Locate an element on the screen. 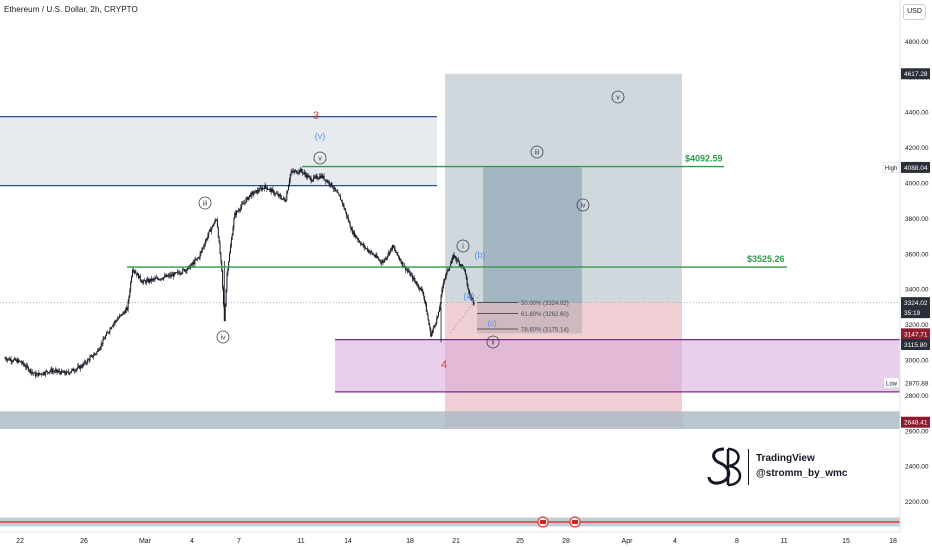 The width and height of the screenshot is (932, 550). wave-iii-right-circled-circle is located at coordinates (537, 152).